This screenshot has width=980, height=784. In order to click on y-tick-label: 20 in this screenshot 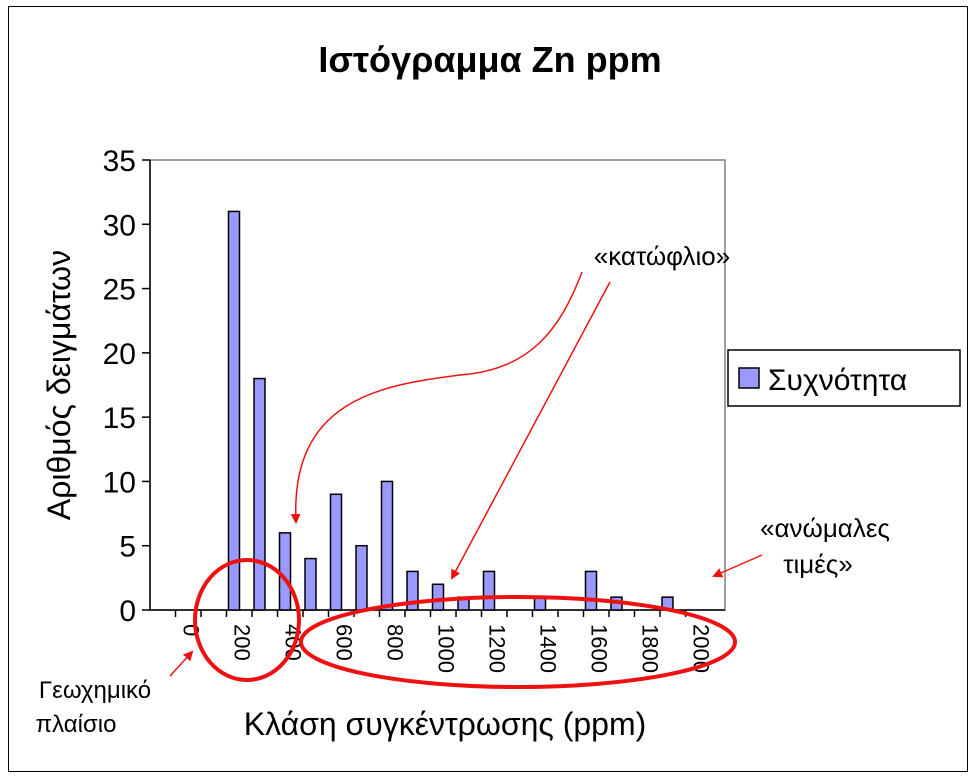, I will do `click(119, 354)`.